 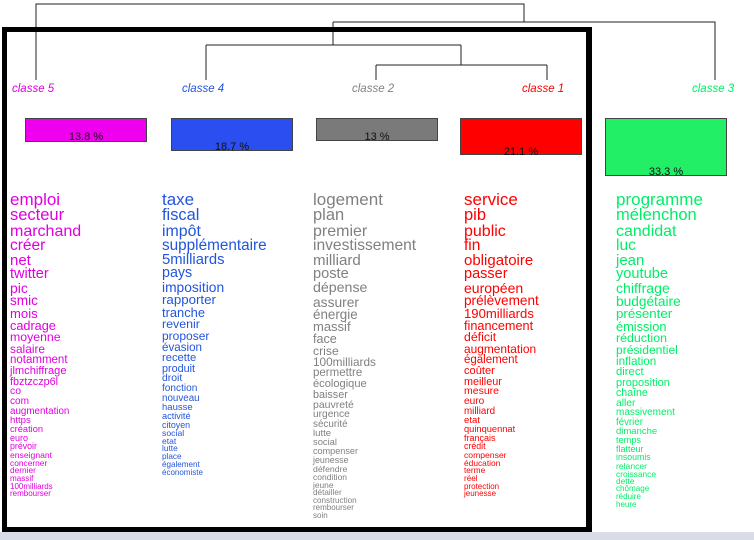 What do you see at coordinates (475, 215) in the screenshot?
I see `class-word: pib` at bounding box center [475, 215].